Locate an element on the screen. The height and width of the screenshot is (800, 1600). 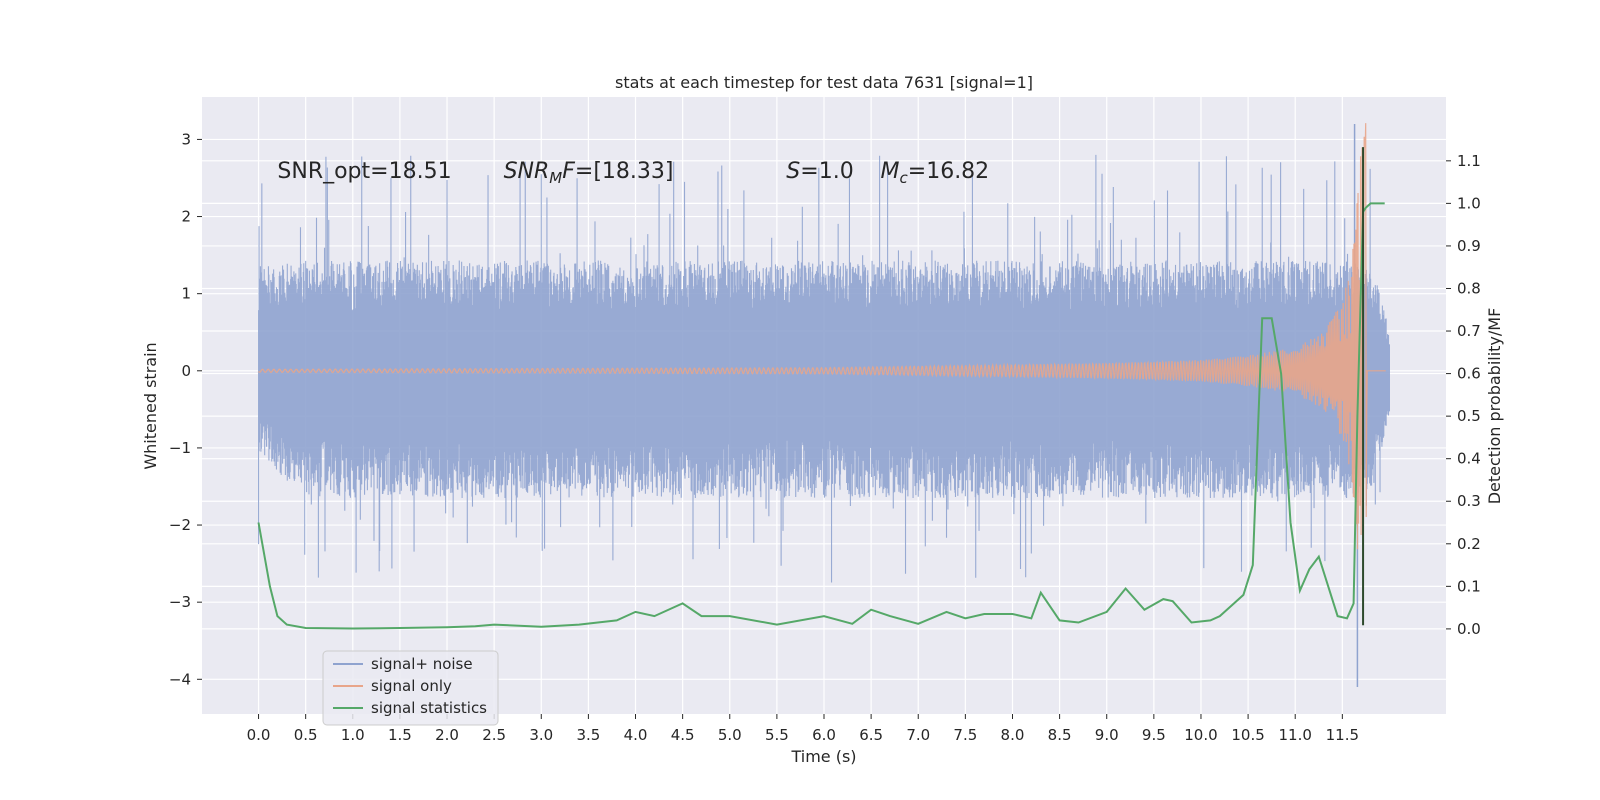
y-tick-label: −2 is located at coordinates (180, 525).